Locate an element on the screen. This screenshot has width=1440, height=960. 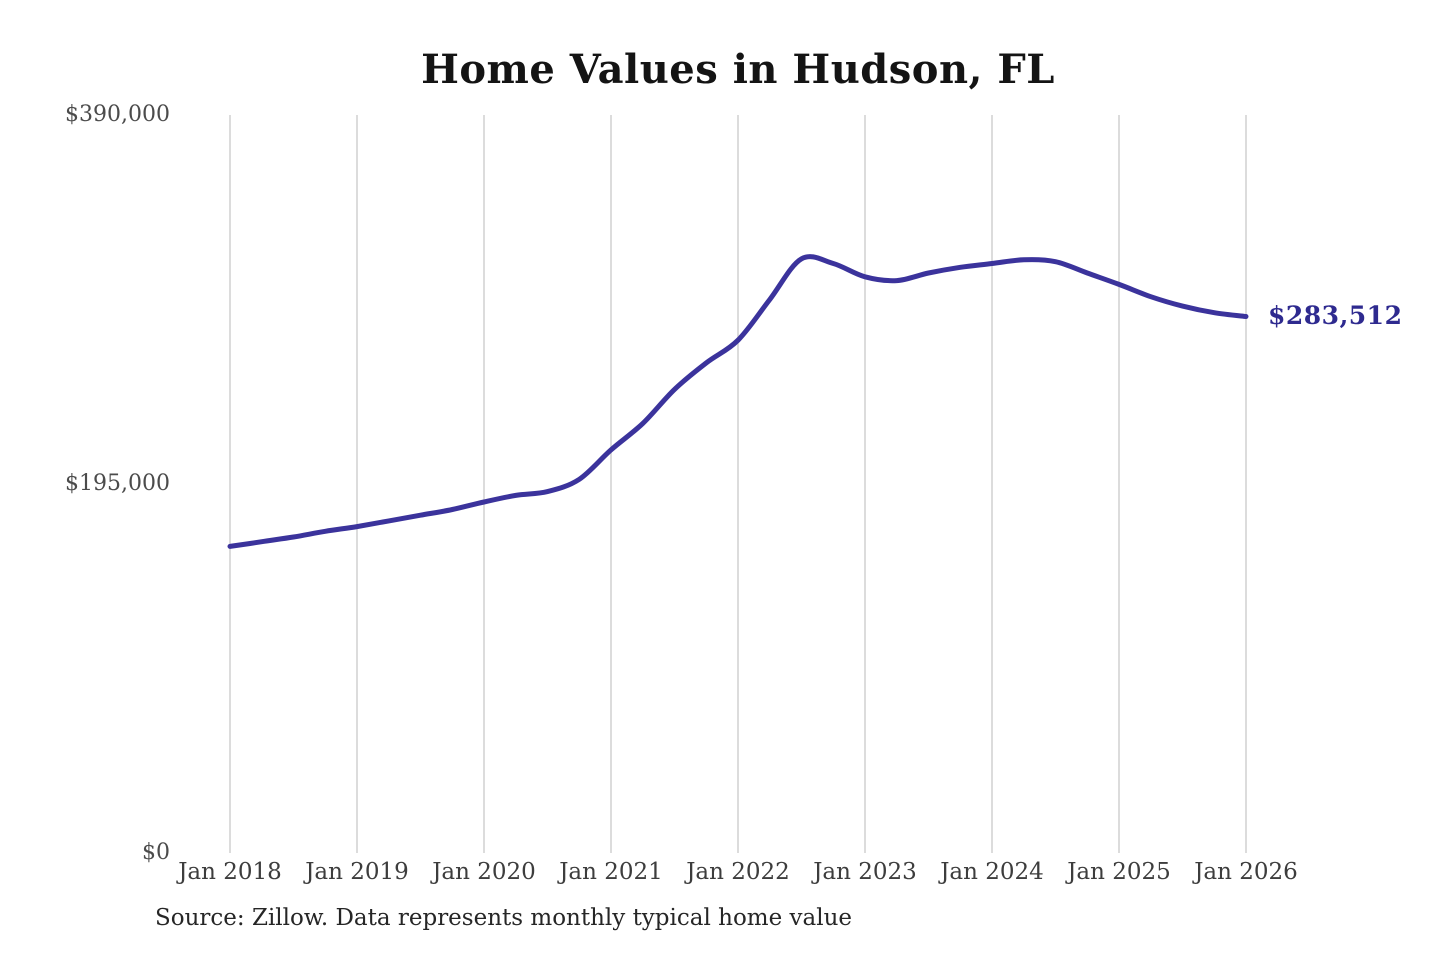
x-axis-tick-label: Jan 2022 is located at coordinates (738, 872).